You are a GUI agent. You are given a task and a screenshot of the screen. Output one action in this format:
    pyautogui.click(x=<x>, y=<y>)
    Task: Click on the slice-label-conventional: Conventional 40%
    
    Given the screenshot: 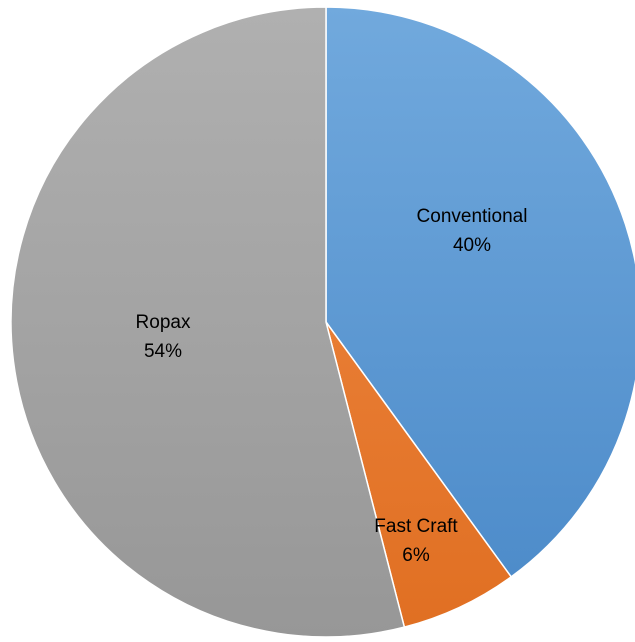 What is the action you would take?
    pyautogui.click(x=472, y=231)
    